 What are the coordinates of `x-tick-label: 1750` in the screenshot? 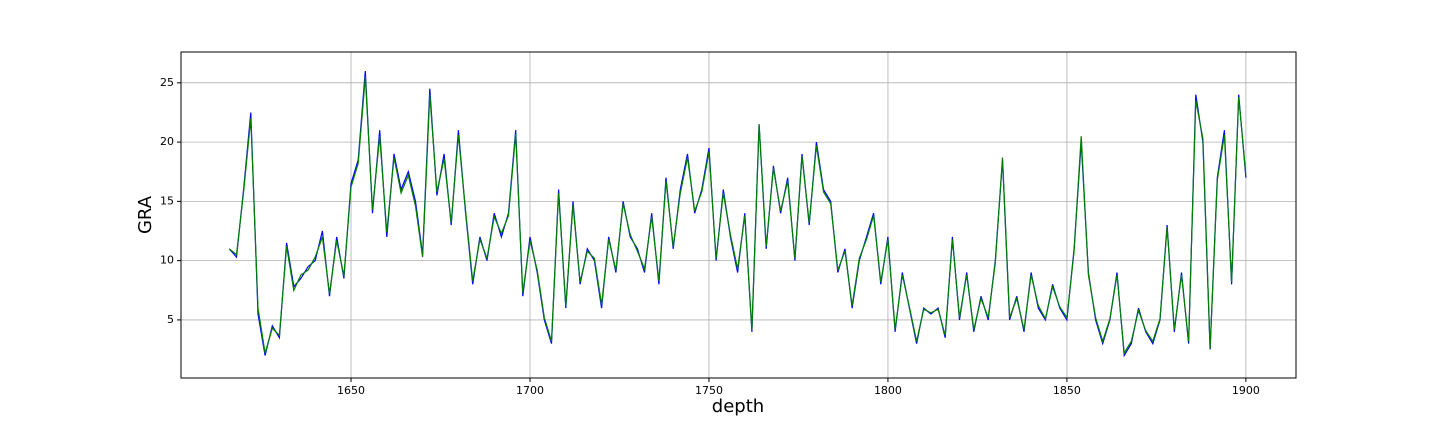 It's located at (709, 390).